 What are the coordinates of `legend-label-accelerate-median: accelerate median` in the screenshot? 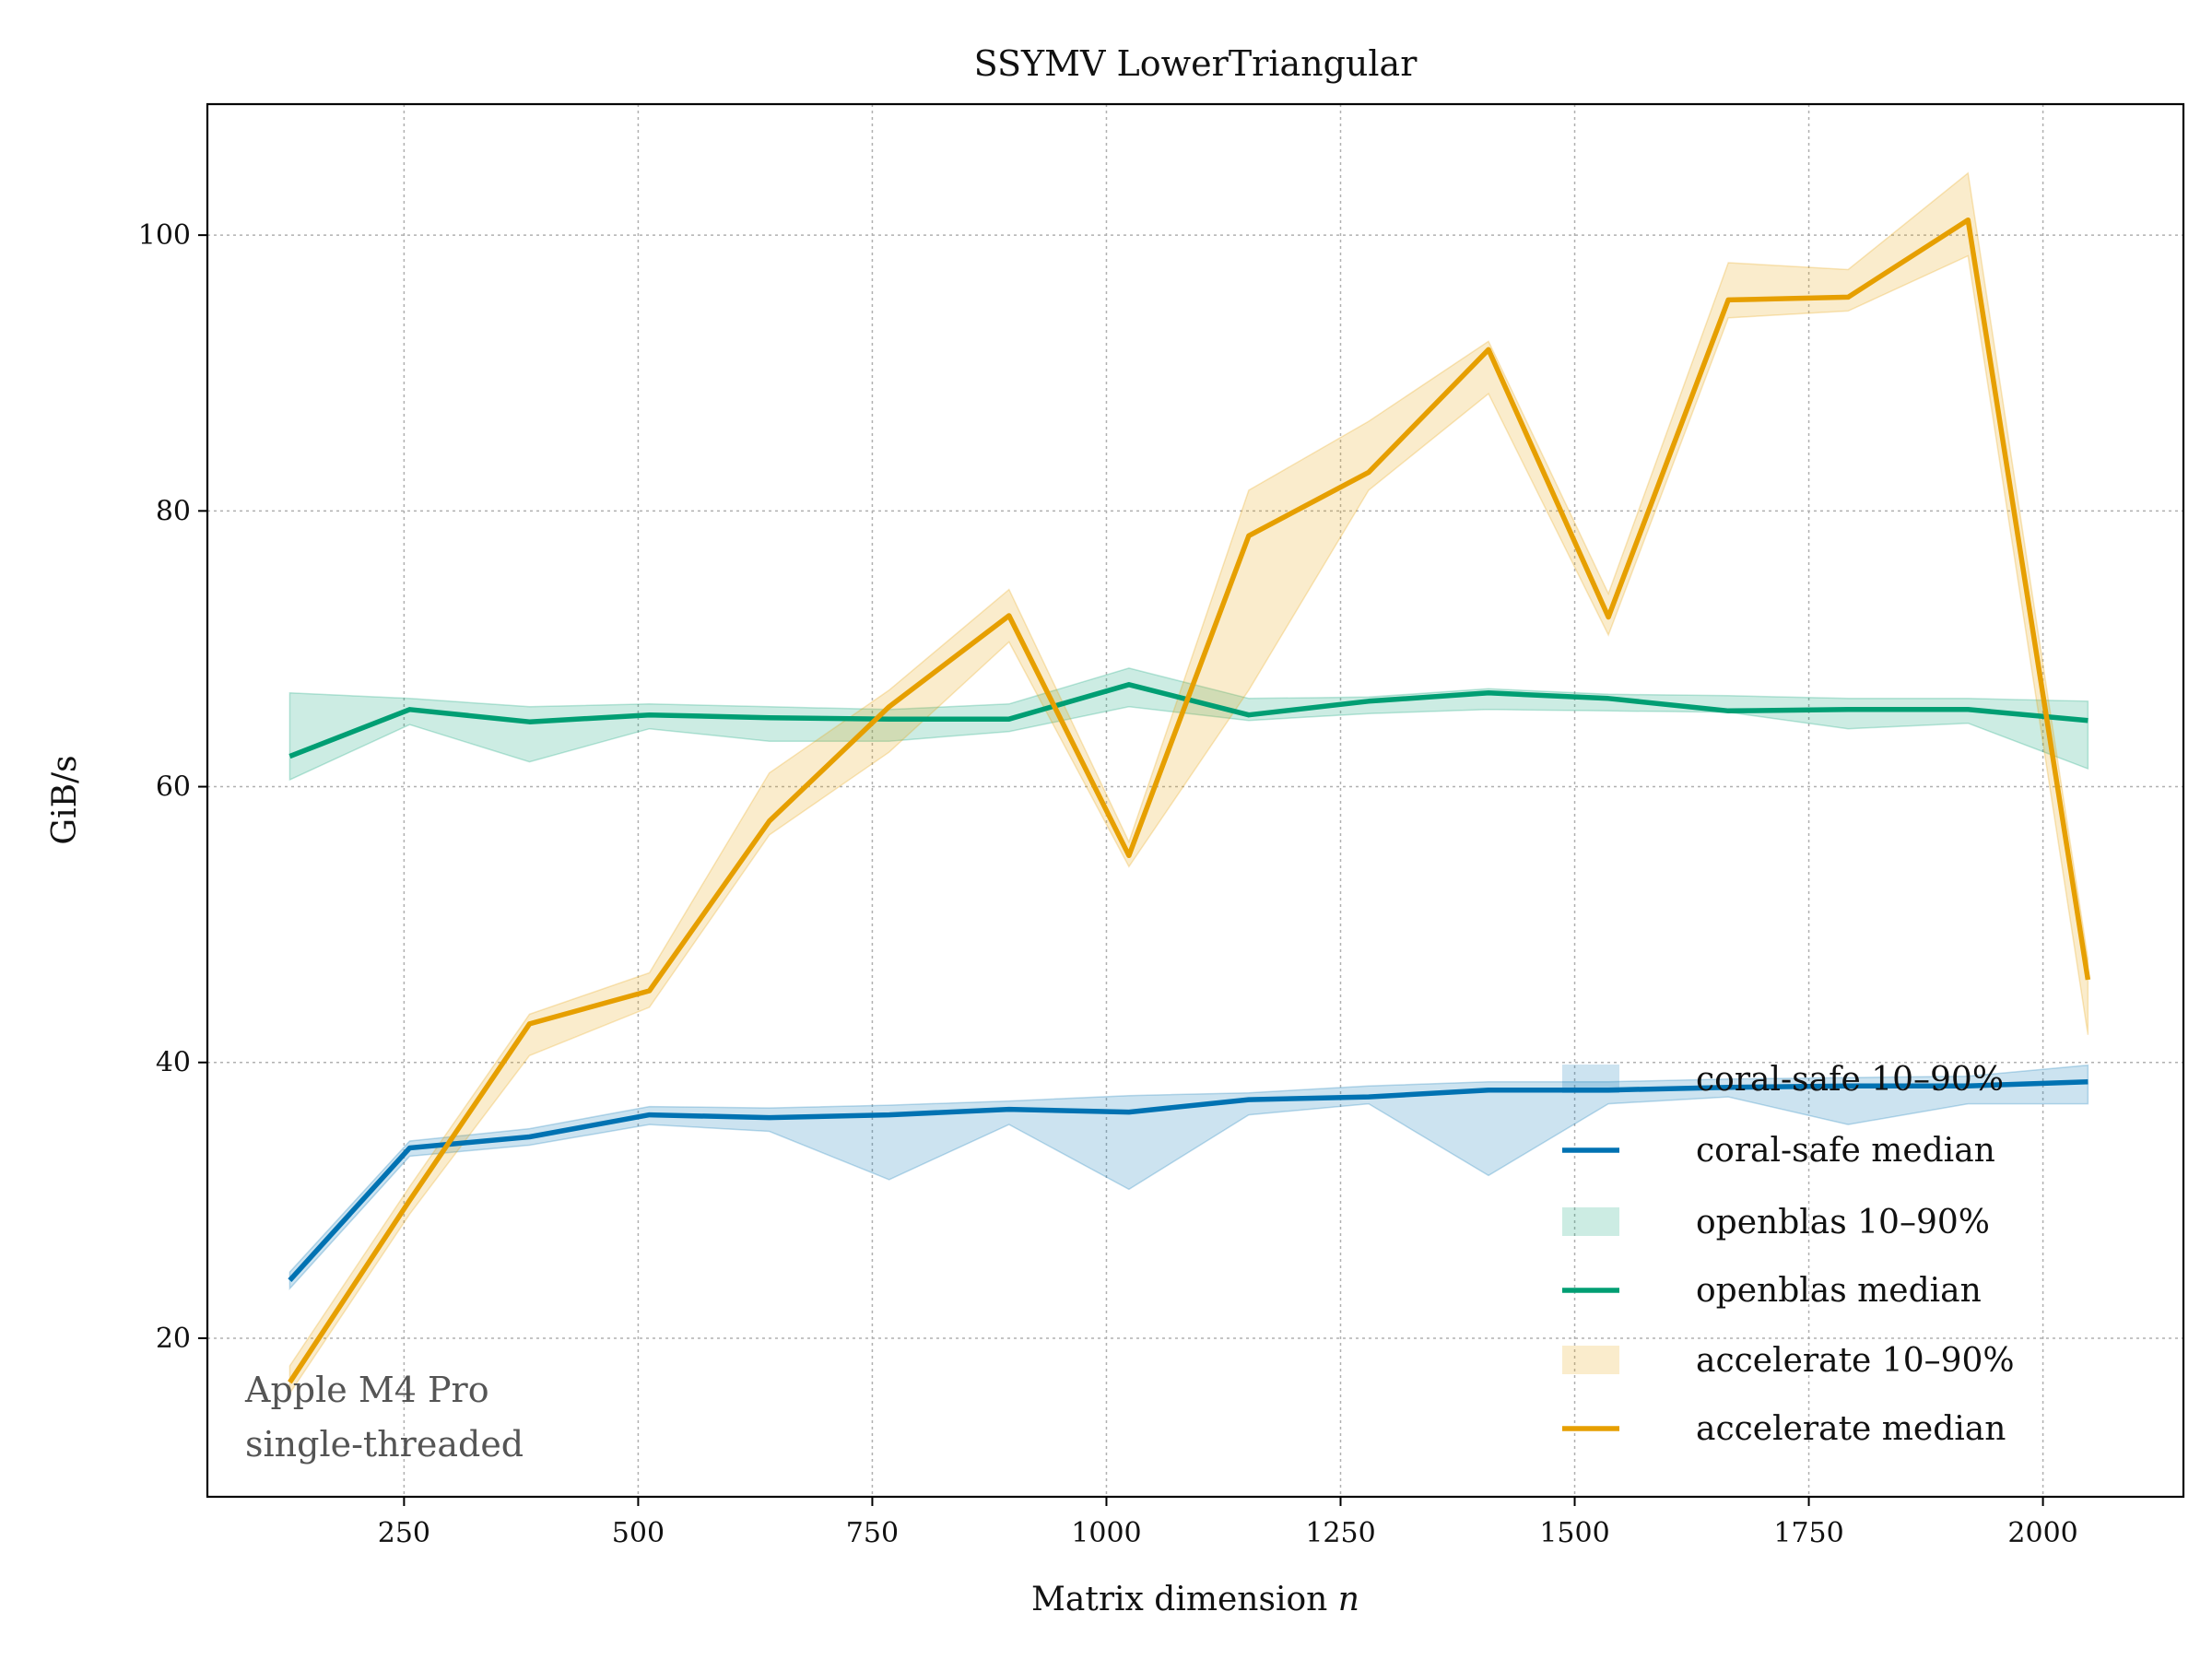 It's located at (1851, 1429).